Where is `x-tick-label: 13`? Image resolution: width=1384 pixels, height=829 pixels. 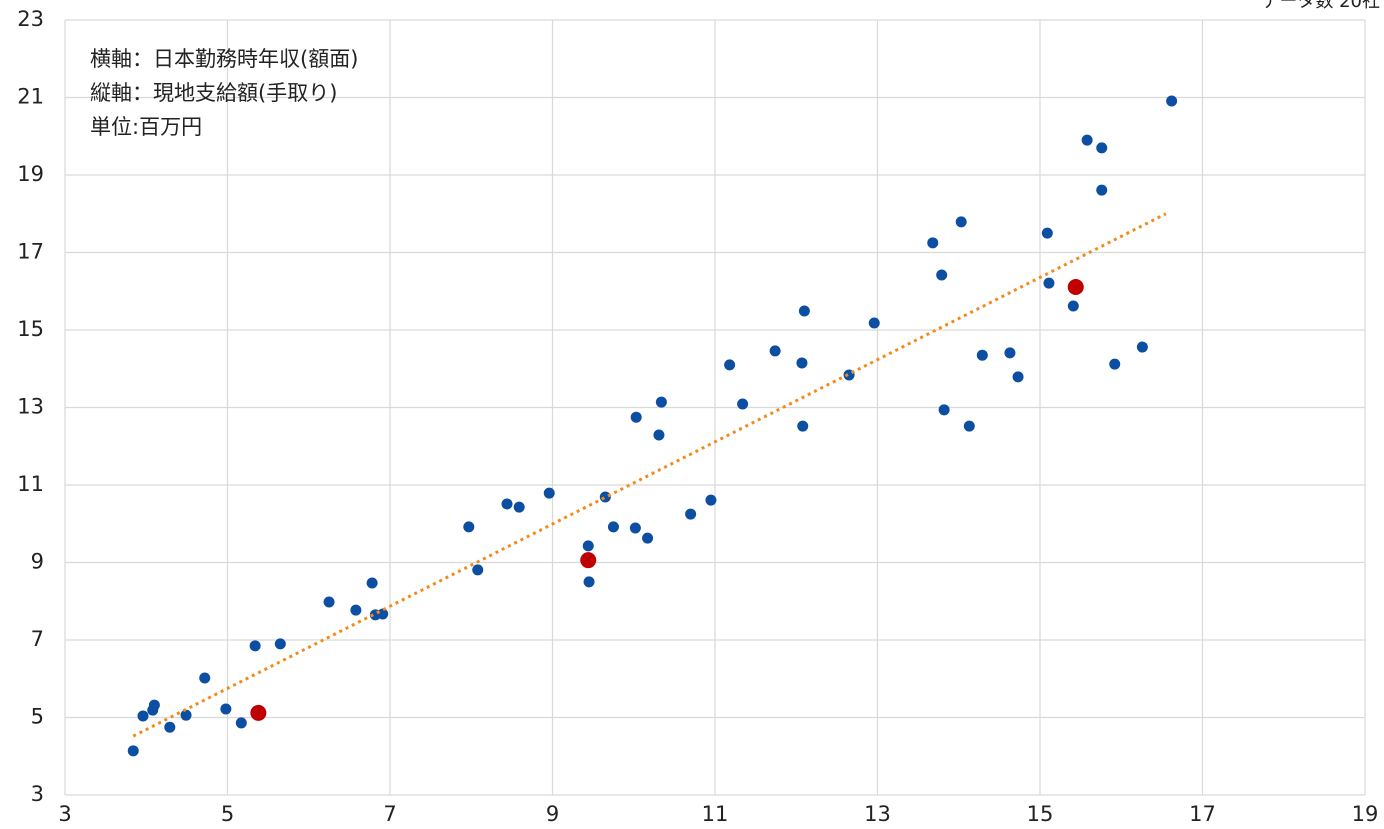
x-tick-label: 13 is located at coordinates (877, 814).